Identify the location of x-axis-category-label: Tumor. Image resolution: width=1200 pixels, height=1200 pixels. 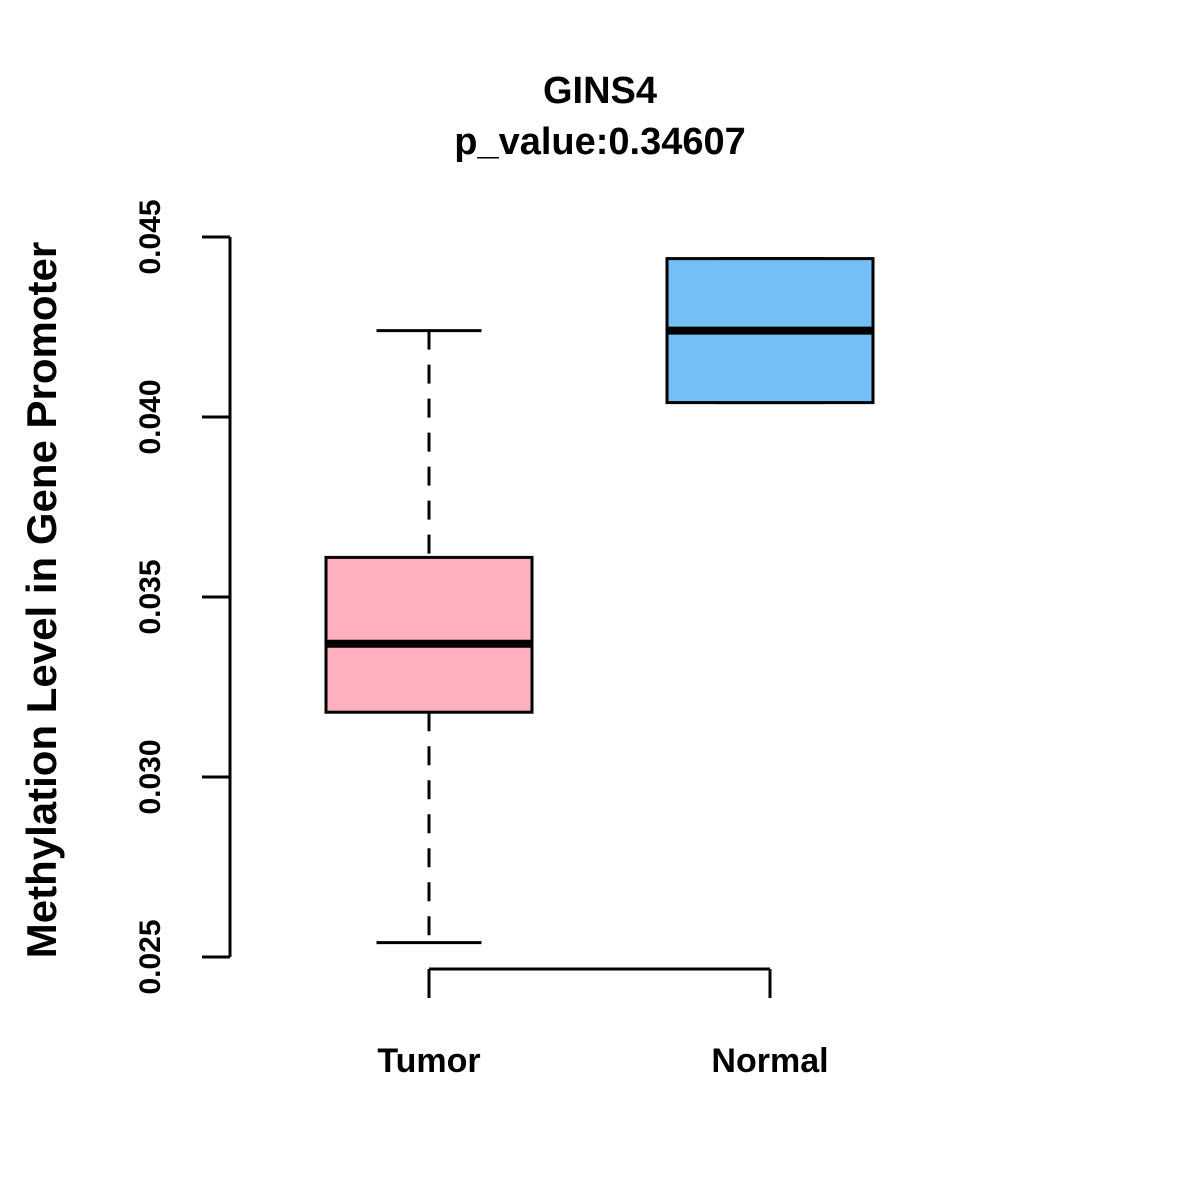
(428, 1061).